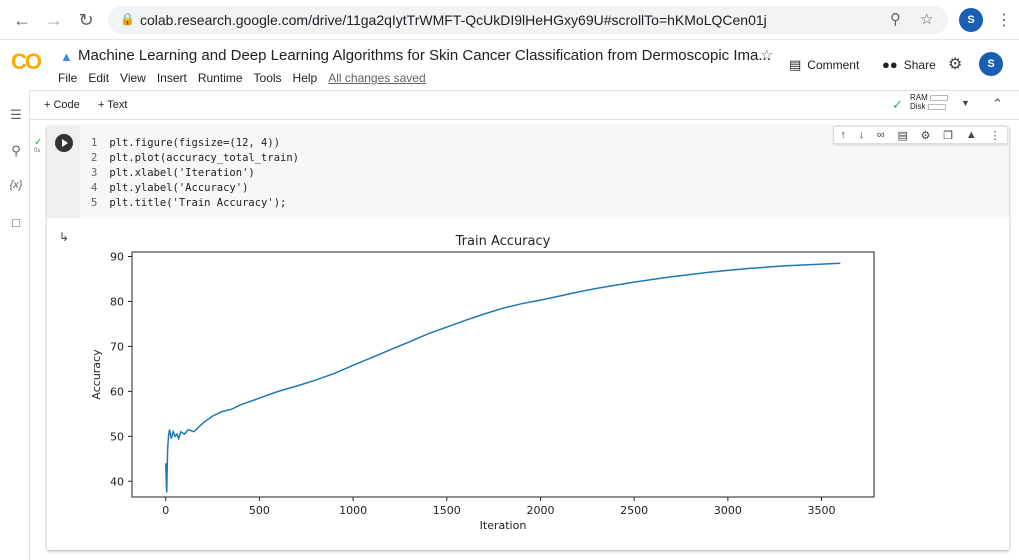 This screenshot has height=560, width=1019. Describe the element at coordinates (948, 135) in the screenshot. I see `mirror-cell-icon: ❐` at that location.